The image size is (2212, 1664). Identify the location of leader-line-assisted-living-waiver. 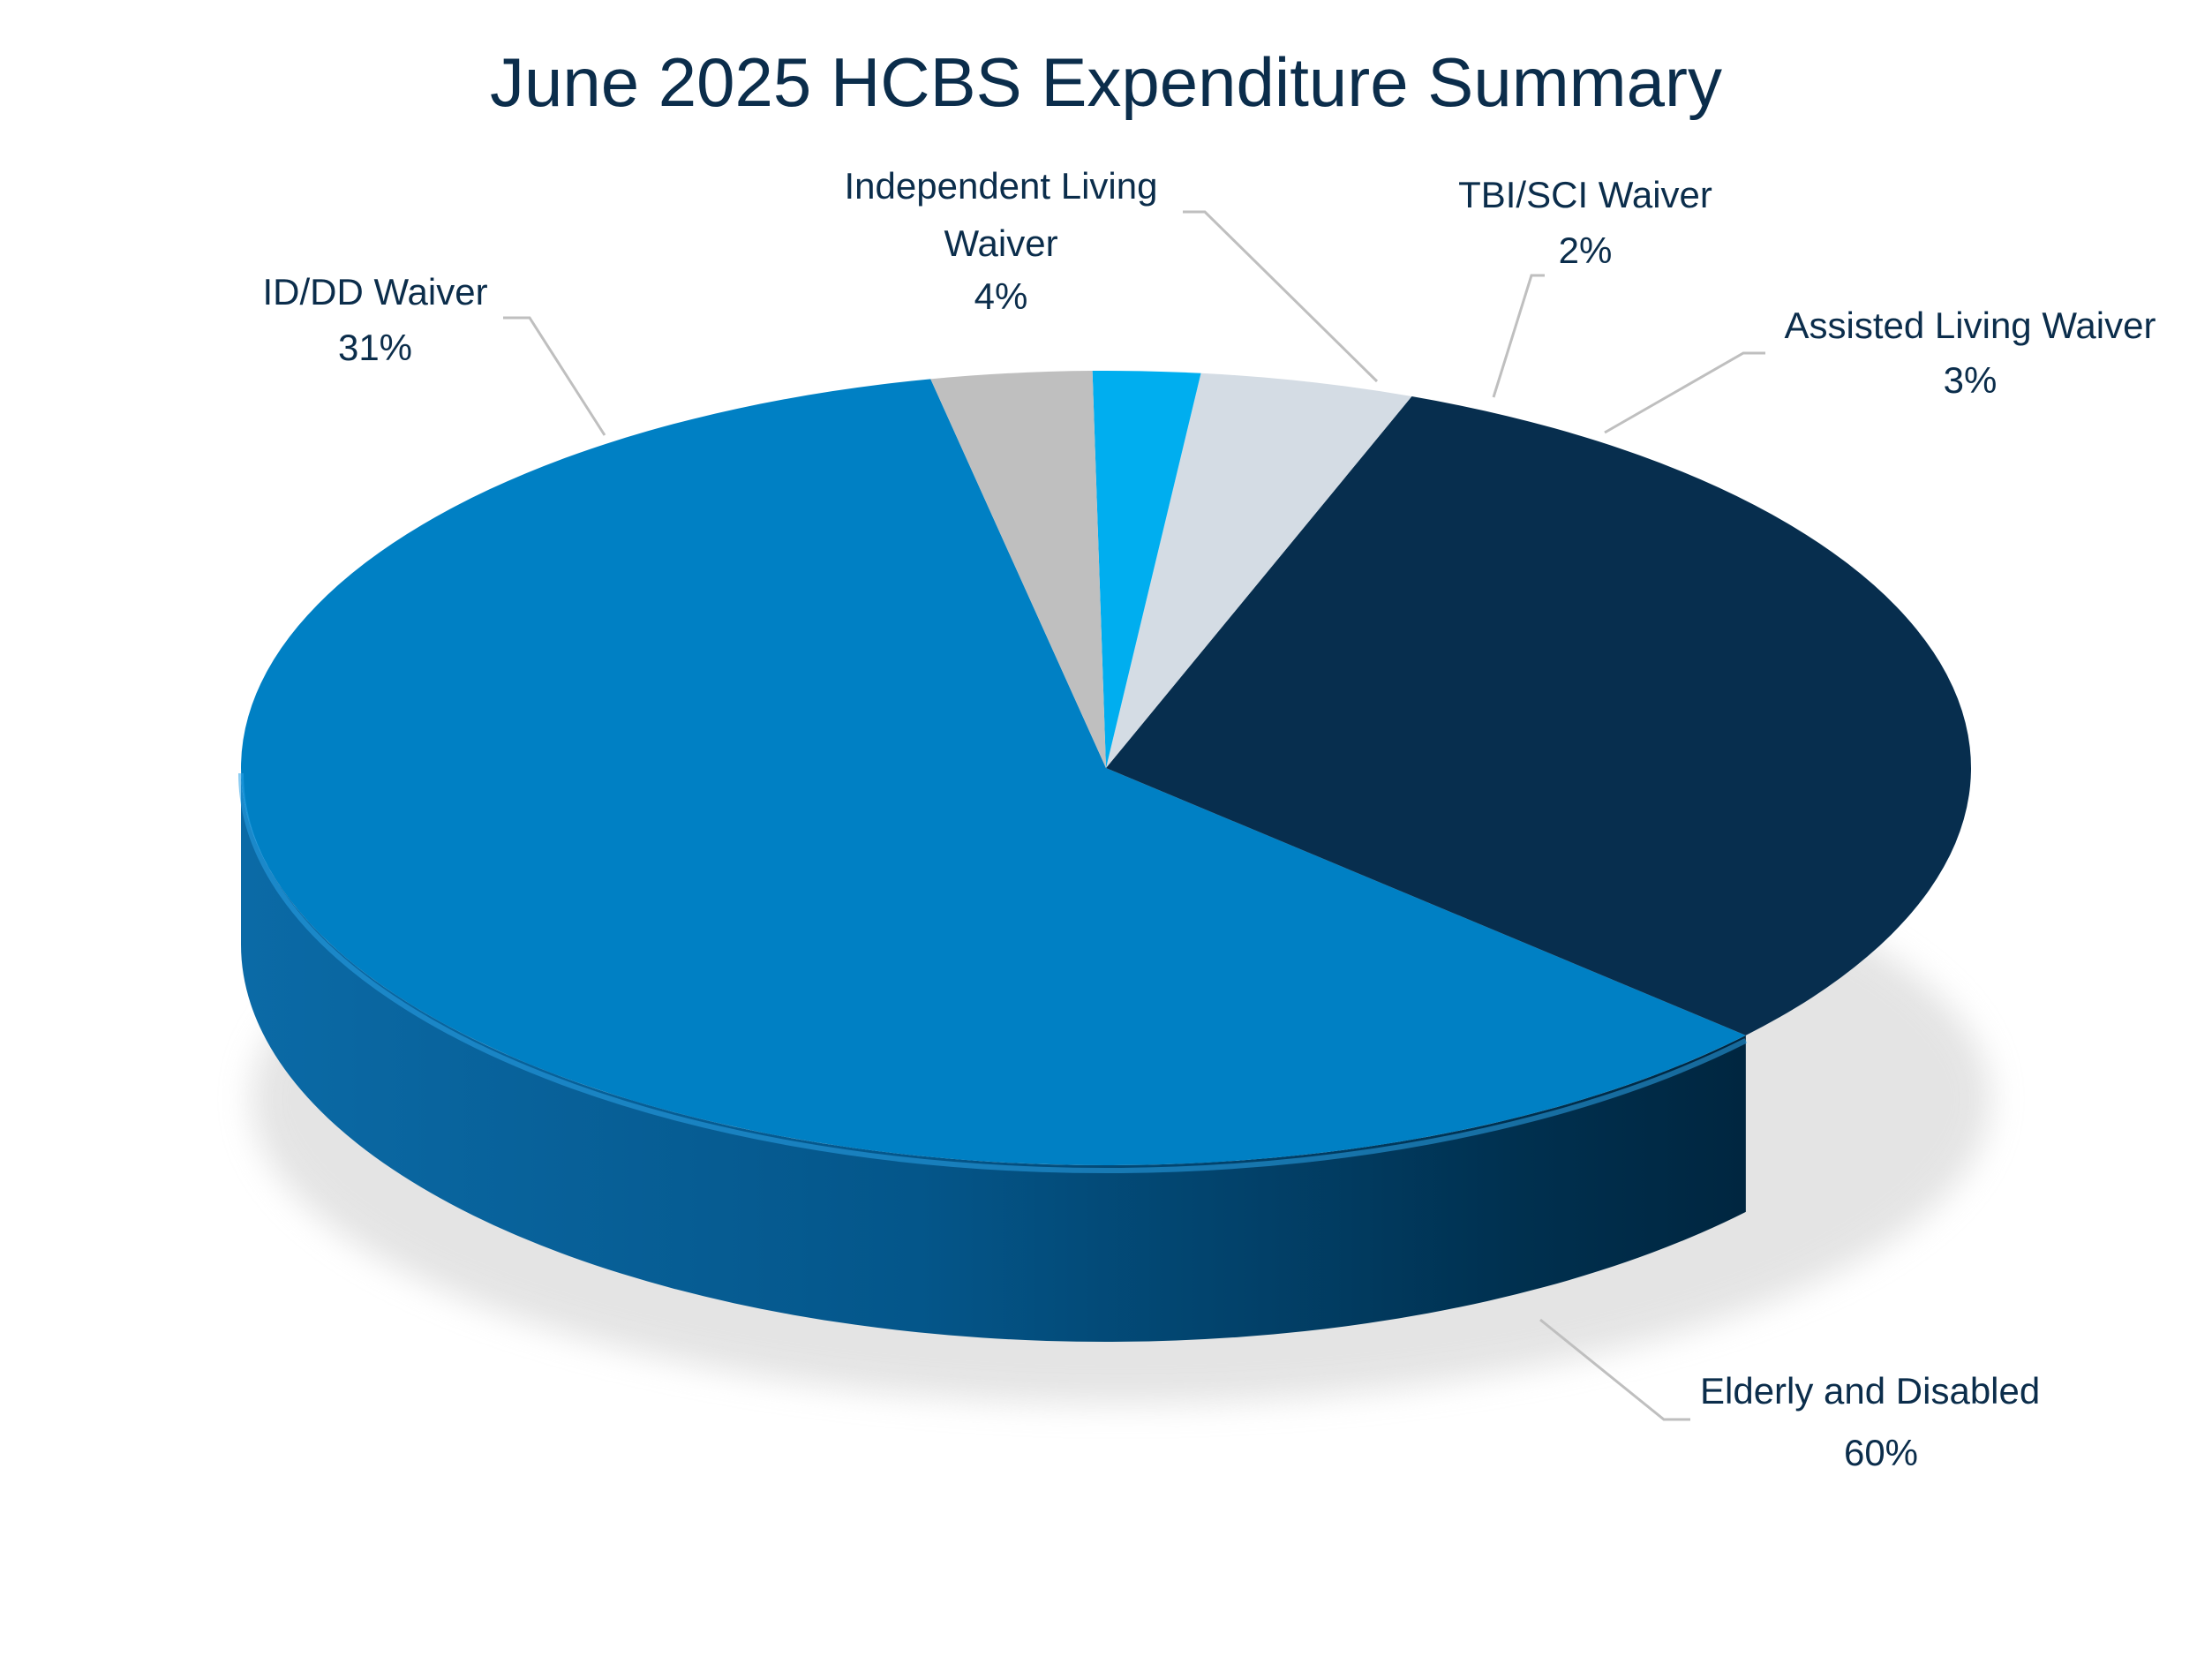
(1684, 392).